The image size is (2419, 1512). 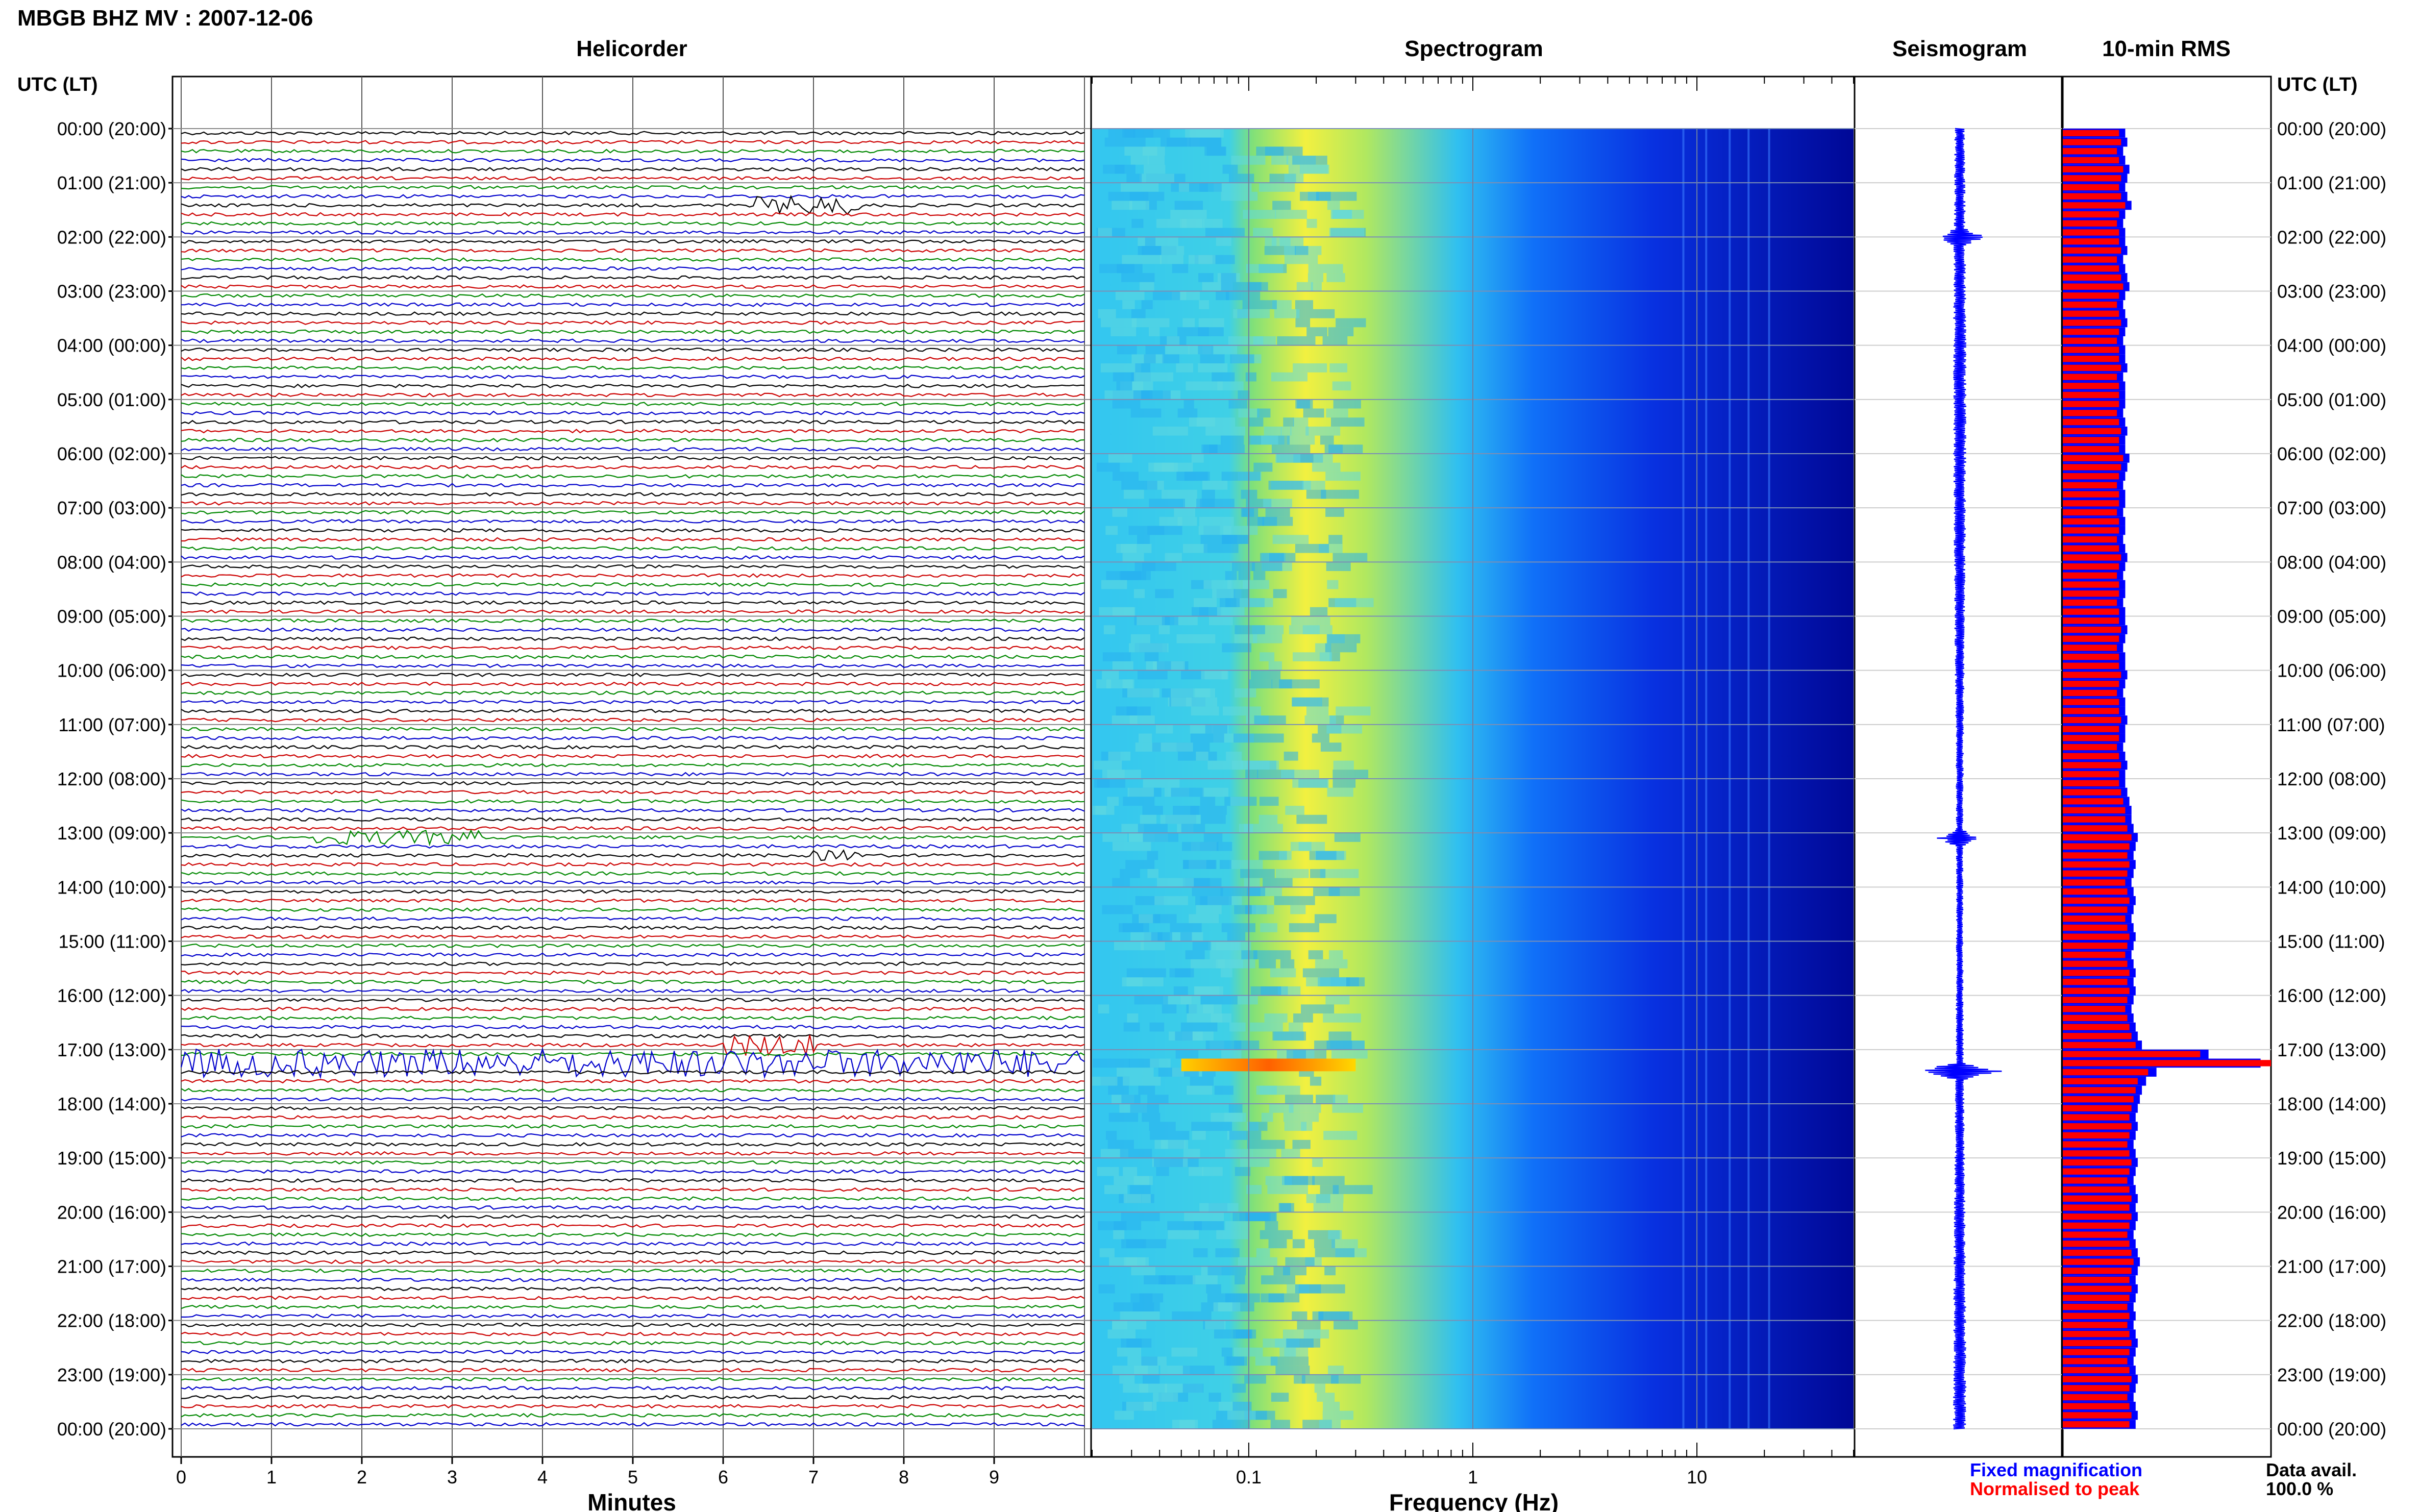 What do you see at coordinates (2331, 1320) in the screenshot?
I see `time-tick-label: 22:00 (18:00)` at bounding box center [2331, 1320].